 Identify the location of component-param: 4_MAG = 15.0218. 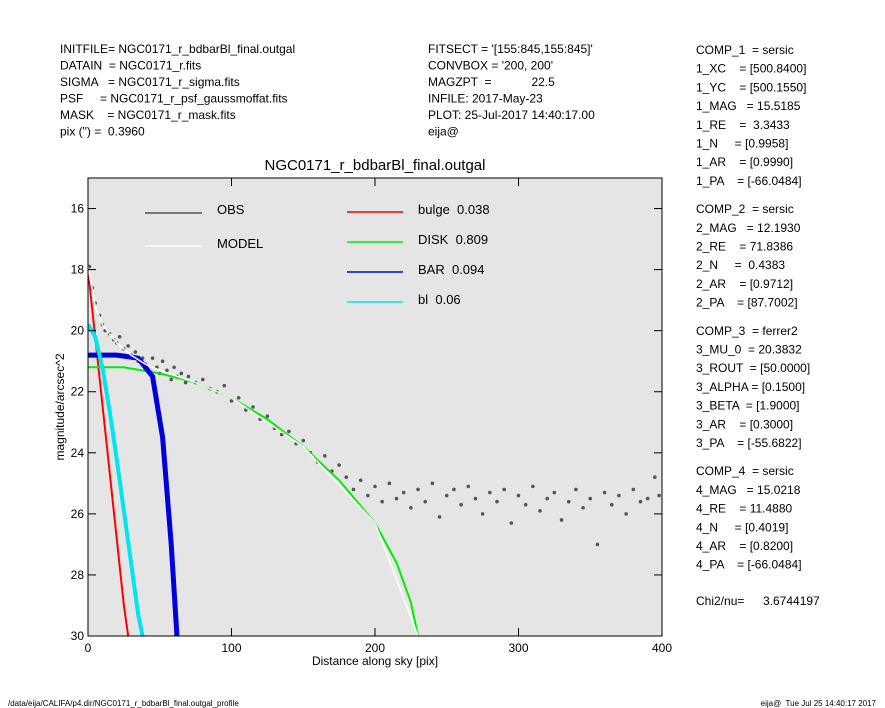
(748, 490).